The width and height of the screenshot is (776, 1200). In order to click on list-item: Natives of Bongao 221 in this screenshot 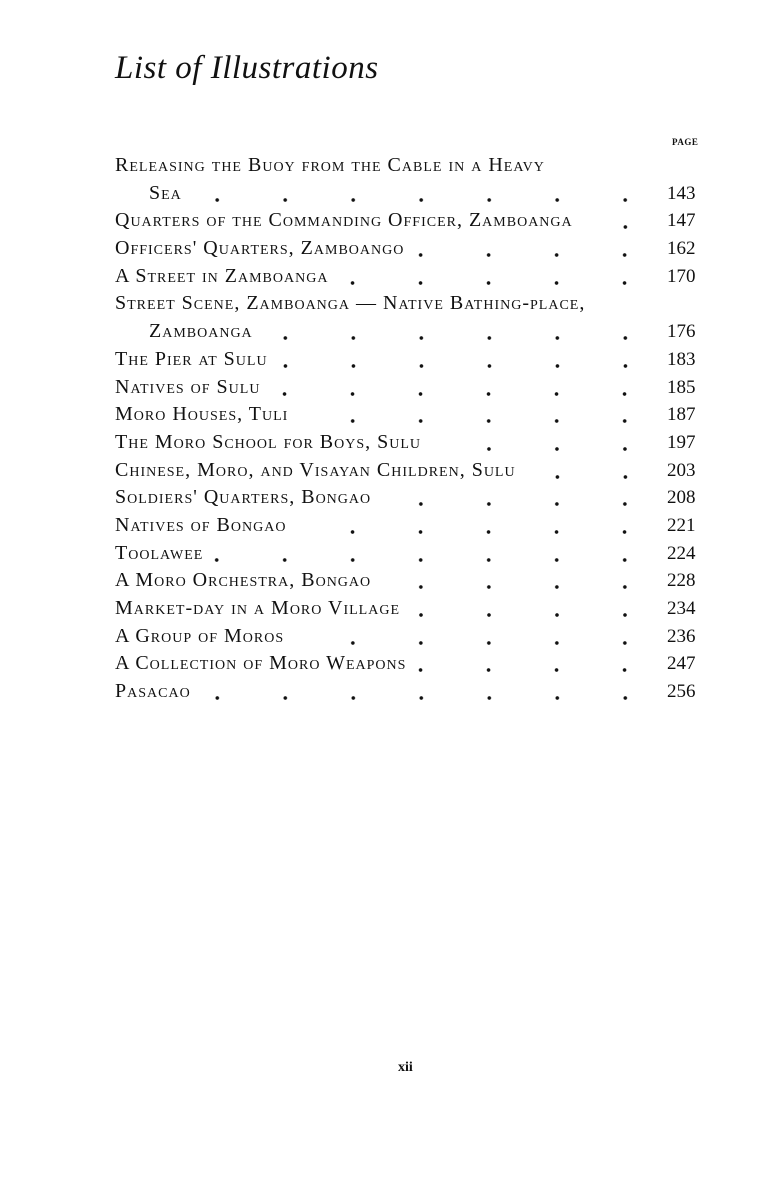, I will do `click(411, 525)`.